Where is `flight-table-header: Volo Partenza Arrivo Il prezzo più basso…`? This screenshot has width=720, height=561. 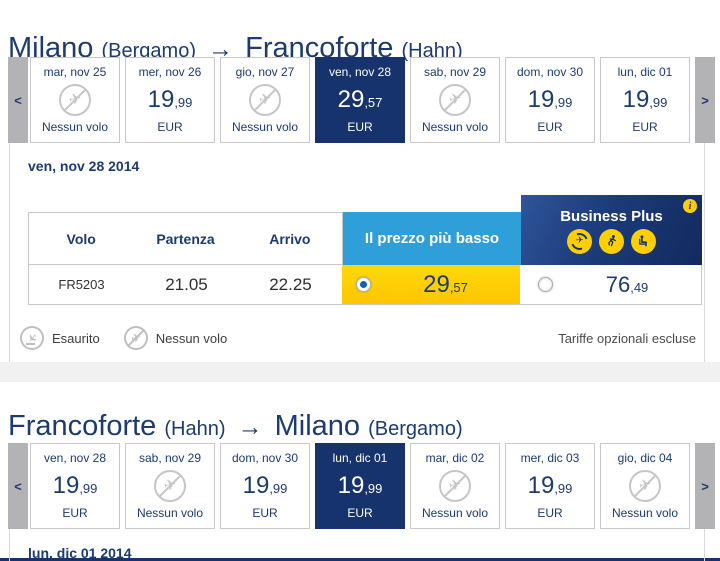 flight-table-header: Volo Partenza Arrivo Il prezzo più basso… is located at coordinates (365, 230).